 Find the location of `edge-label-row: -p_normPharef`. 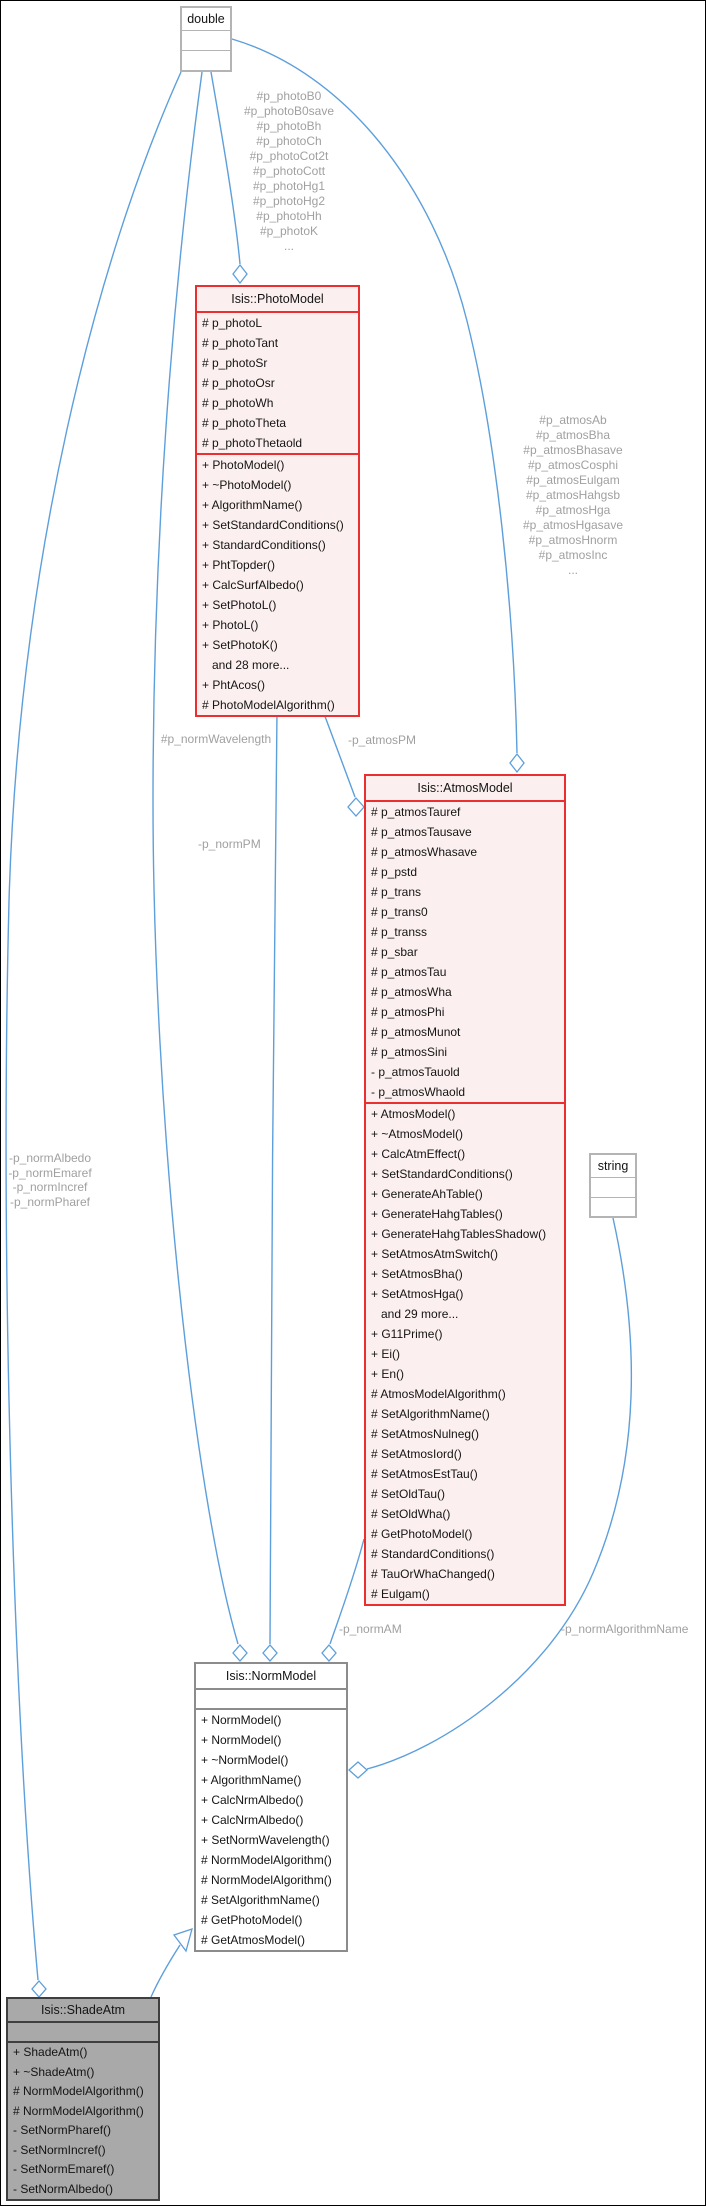

edge-label-row: -p_normPharef is located at coordinates (50, 1201).